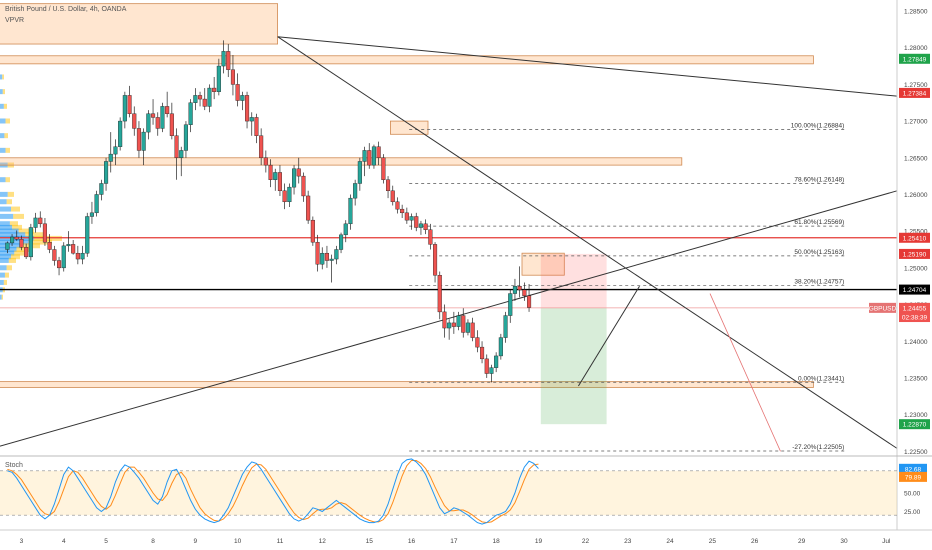  I want to click on time-tick-label: 10, so click(238, 541).